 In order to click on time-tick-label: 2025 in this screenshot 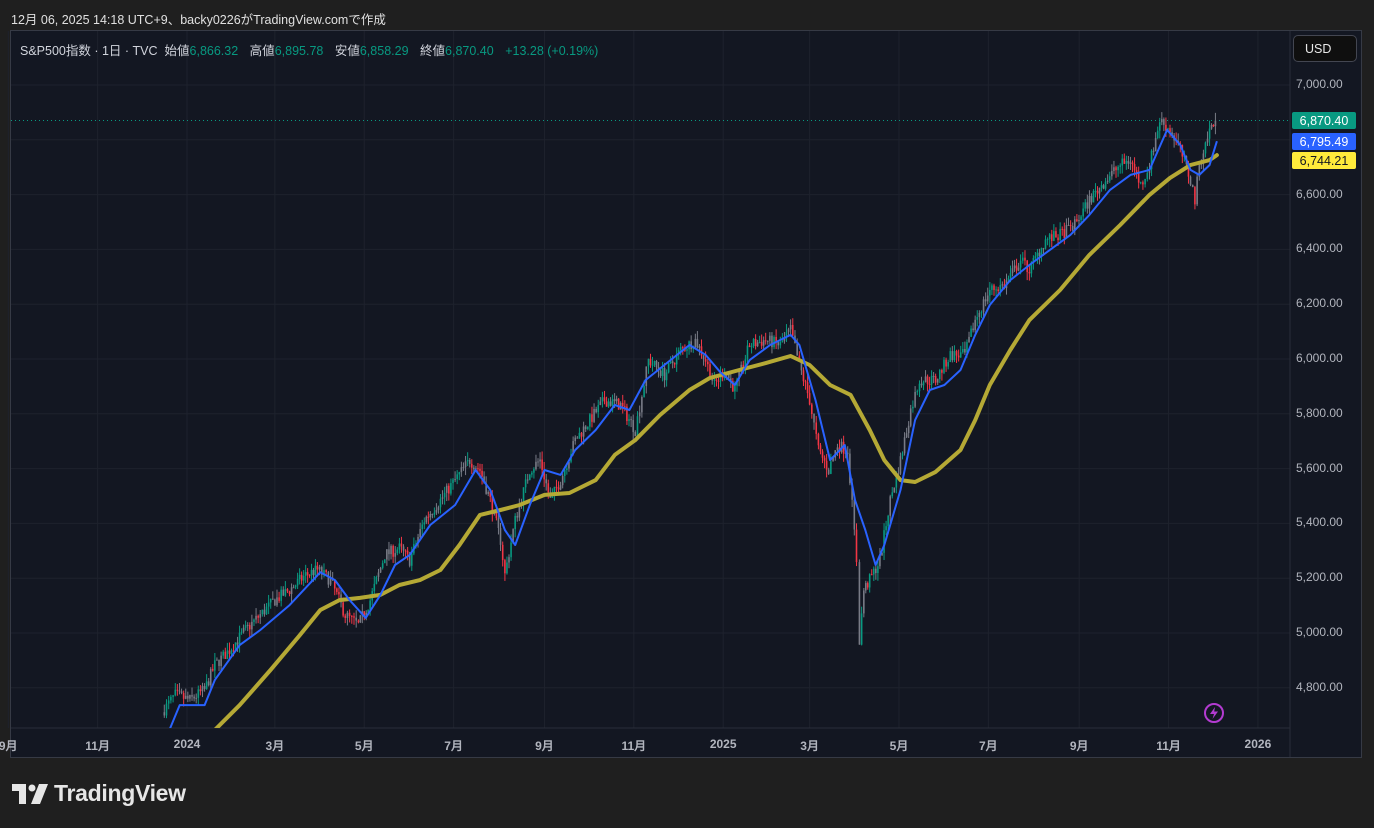, I will do `click(723, 744)`.